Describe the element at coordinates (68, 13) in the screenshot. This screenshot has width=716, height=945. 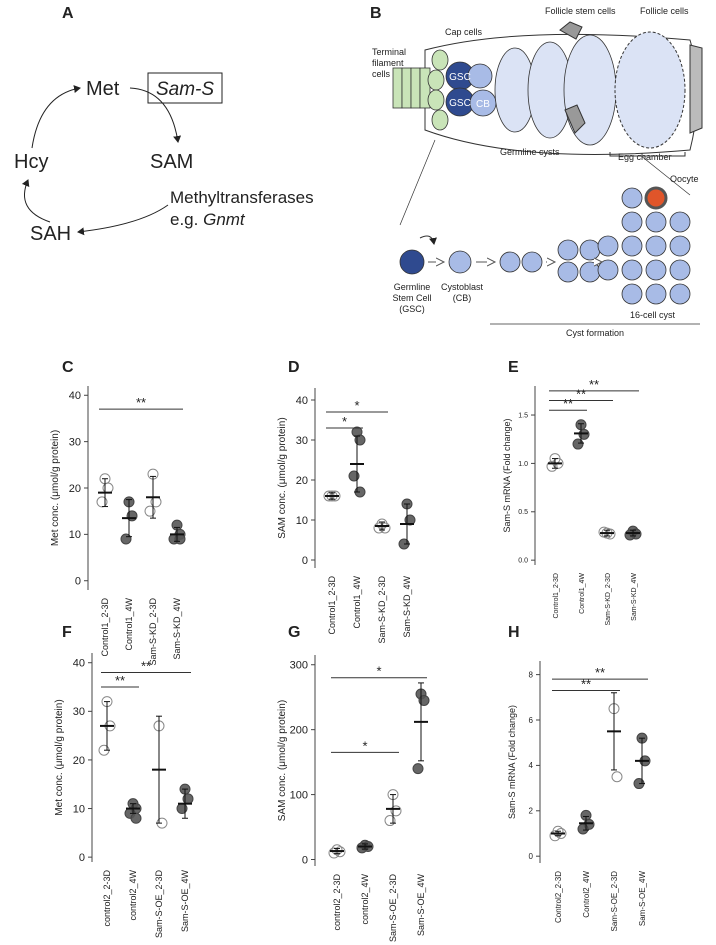
I see `panel-label: A` at that location.